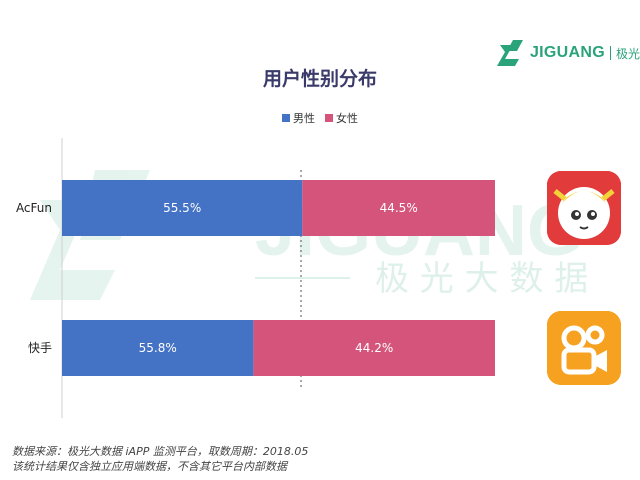 The height and width of the screenshot is (480, 640). I want to click on footnote-note: 该统计结果仅含独立应用端数据，不含其它平台内部数据, so click(149, 466).